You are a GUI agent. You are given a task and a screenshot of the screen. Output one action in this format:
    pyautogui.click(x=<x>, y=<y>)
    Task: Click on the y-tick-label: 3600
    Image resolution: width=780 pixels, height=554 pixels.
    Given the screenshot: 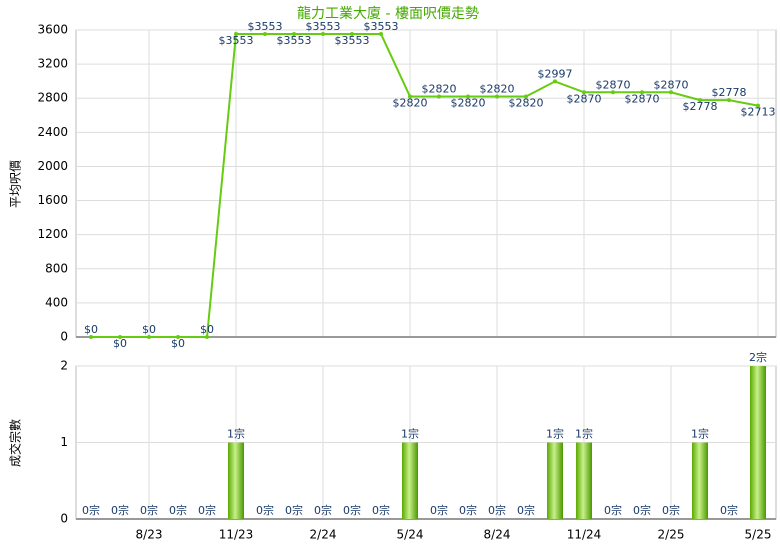 What is the action you would take?
    pyautogui.click(x=52, y=30)
    